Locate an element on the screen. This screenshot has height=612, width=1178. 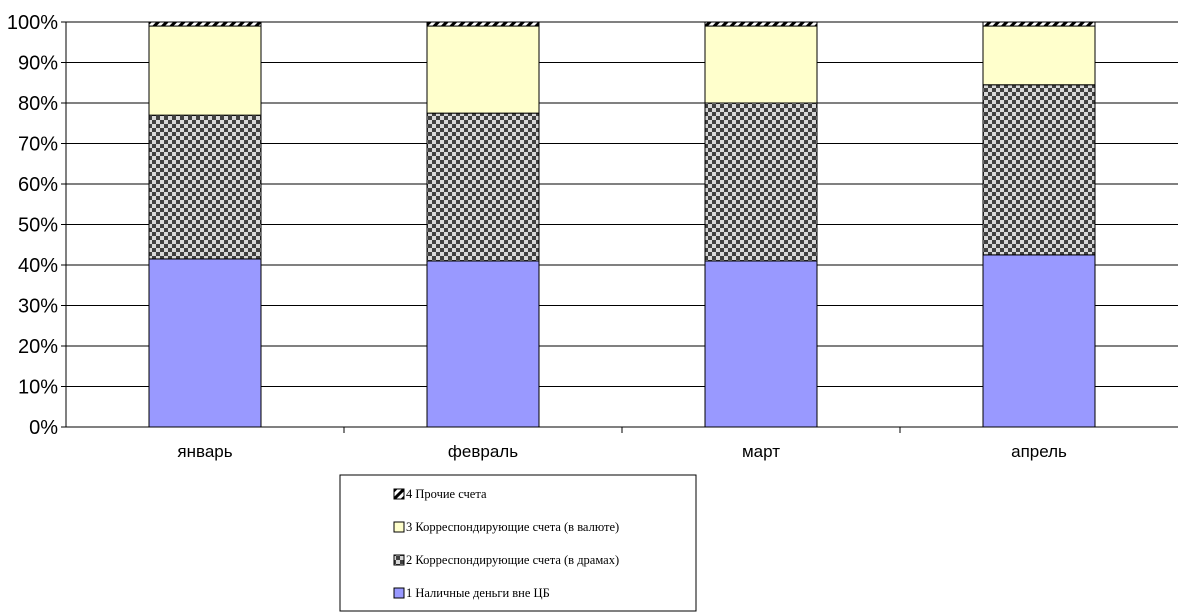
y-tick-label: 30% is located at coordinates (38, 307).